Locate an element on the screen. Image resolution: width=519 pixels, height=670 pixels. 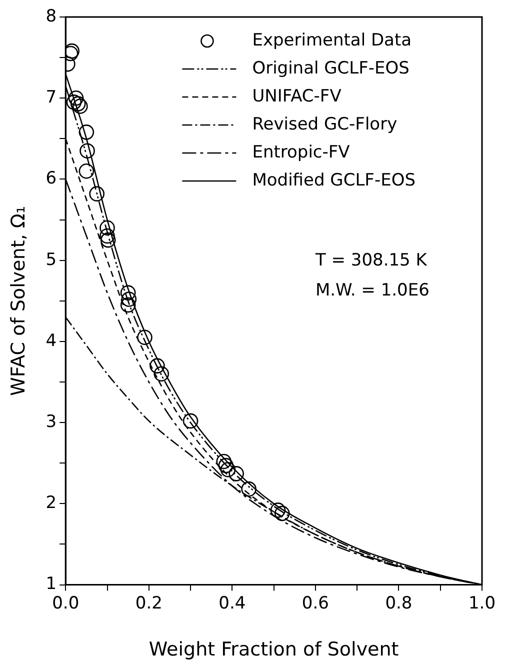
x-tick-label: 0.8 is located at coordinates (398, 603).